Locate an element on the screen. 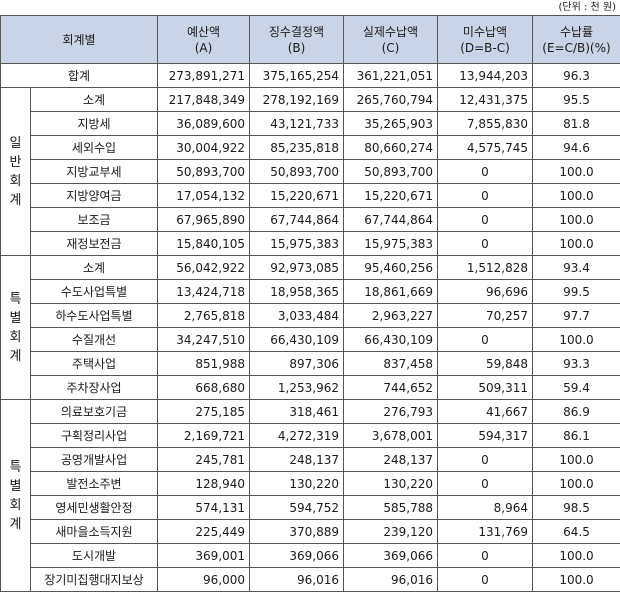 This screenshot has height=592, width=620. row-name: 공영개발사업 is located at coordinates (94, 460).